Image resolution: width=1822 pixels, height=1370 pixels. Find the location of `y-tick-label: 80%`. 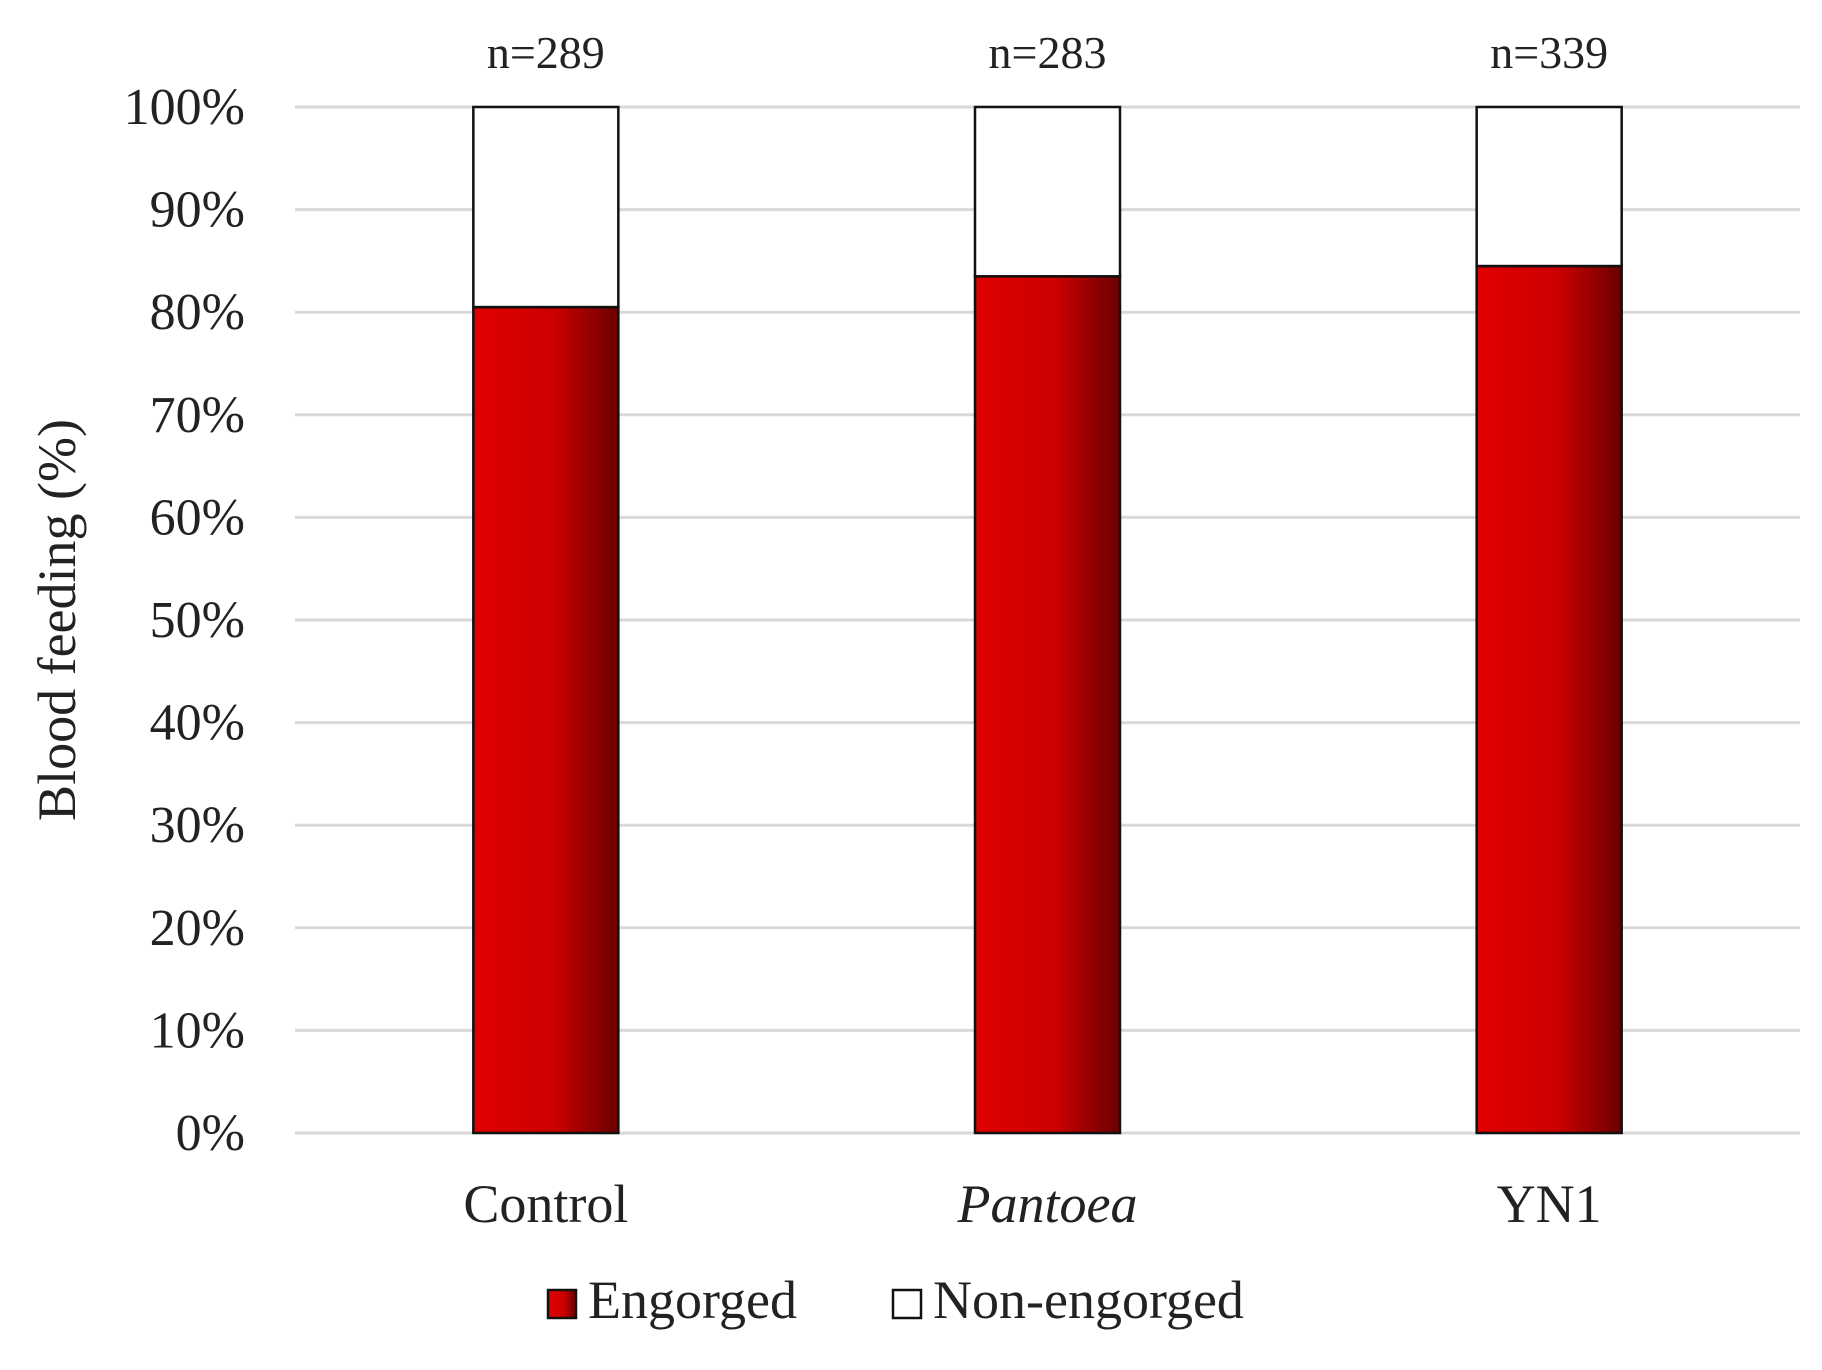

y-tick-label: 80% is located at coordinates (197, 312).